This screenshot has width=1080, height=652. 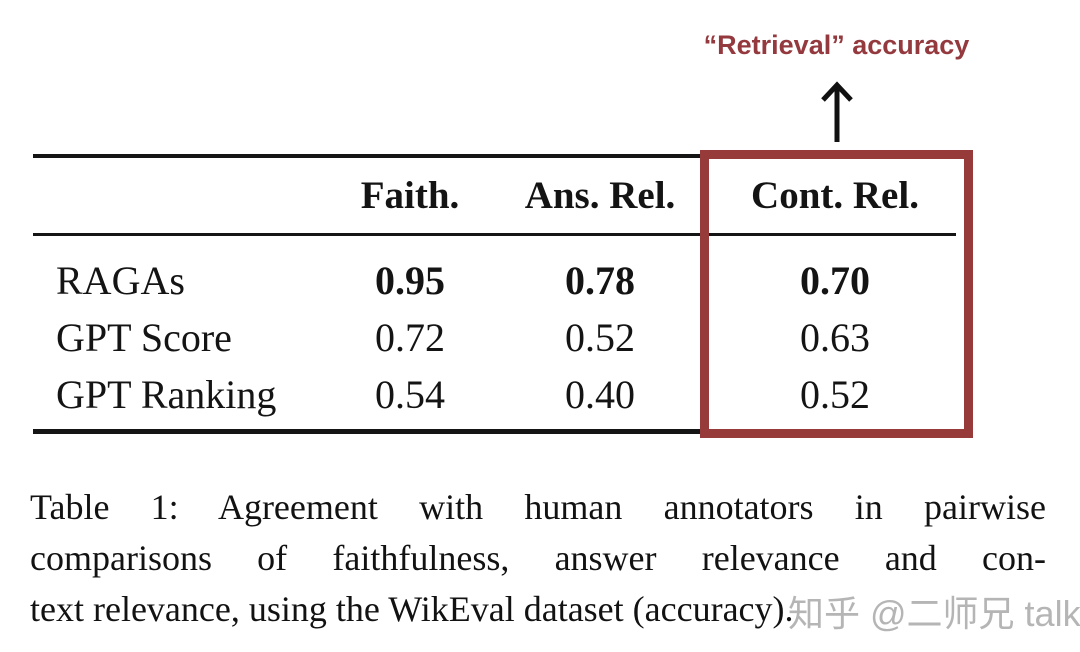 What do you see at coordinates (410, 280) in the screenshot?
I see `cell-ragas-faith: 0.95` at bounding box center [410, 280].